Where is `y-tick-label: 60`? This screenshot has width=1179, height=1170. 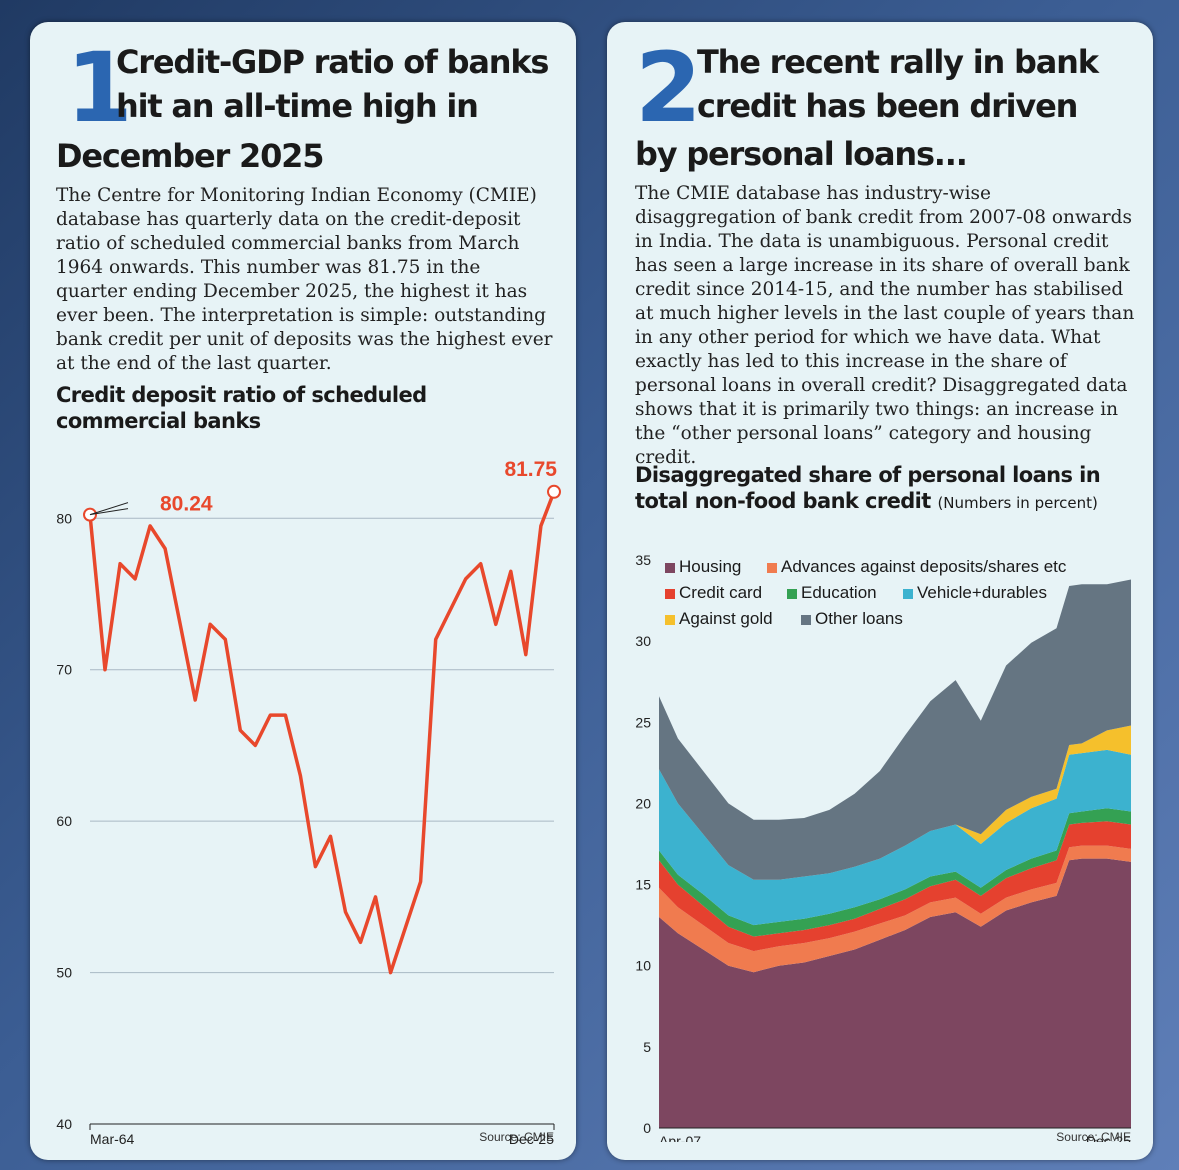
y-tick-label: 60 is located at coordinates (64, 821).